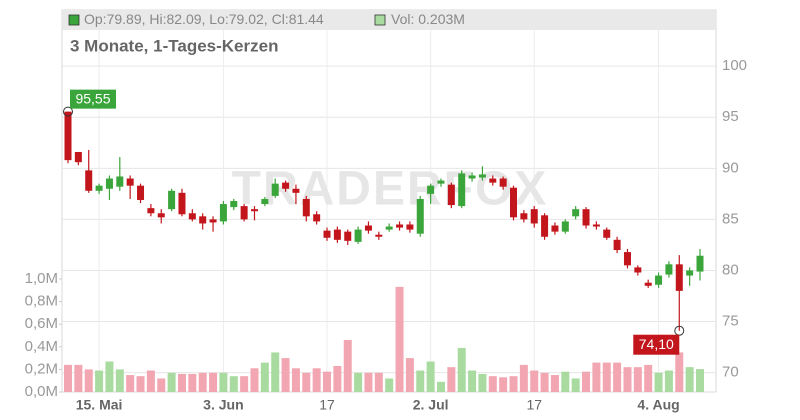  I want to click on watermark: TRADERFOX, so click(390, 189).